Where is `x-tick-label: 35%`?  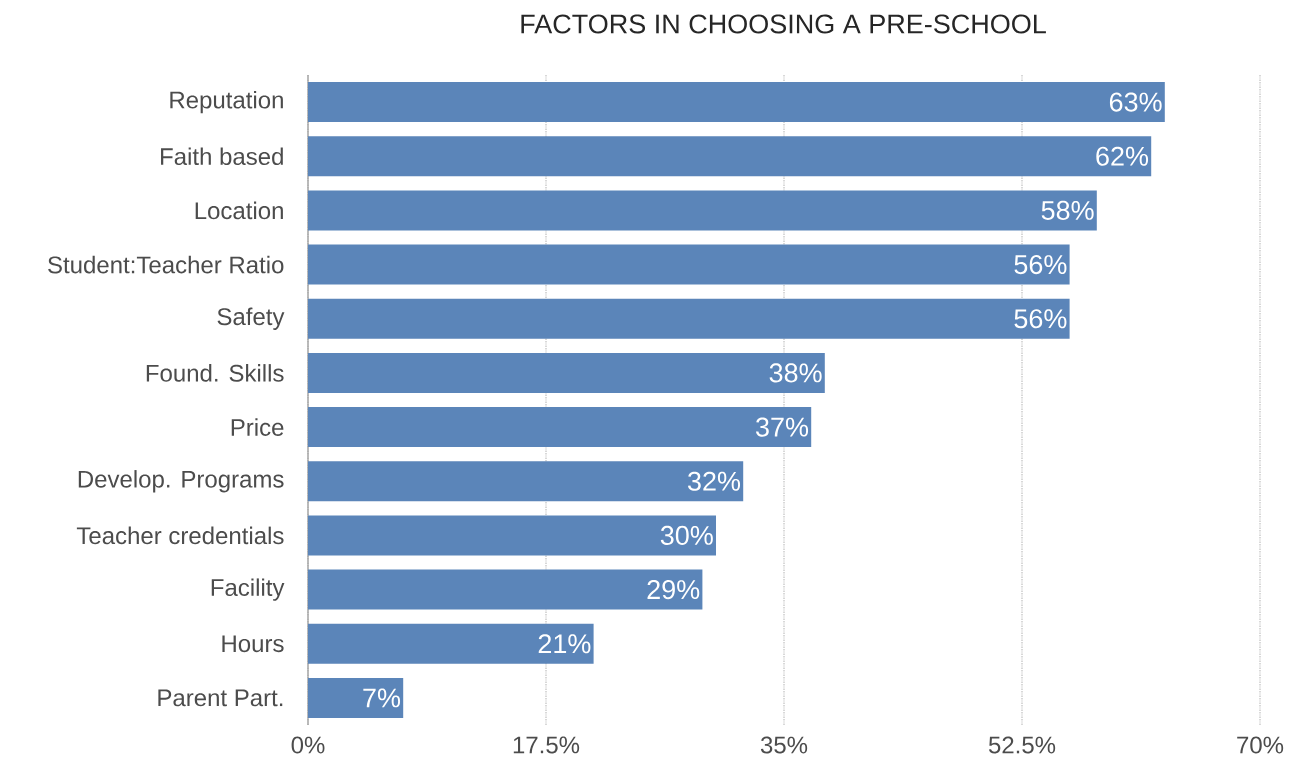 x-tick-label: 35% is located at coordinates (784, 745).